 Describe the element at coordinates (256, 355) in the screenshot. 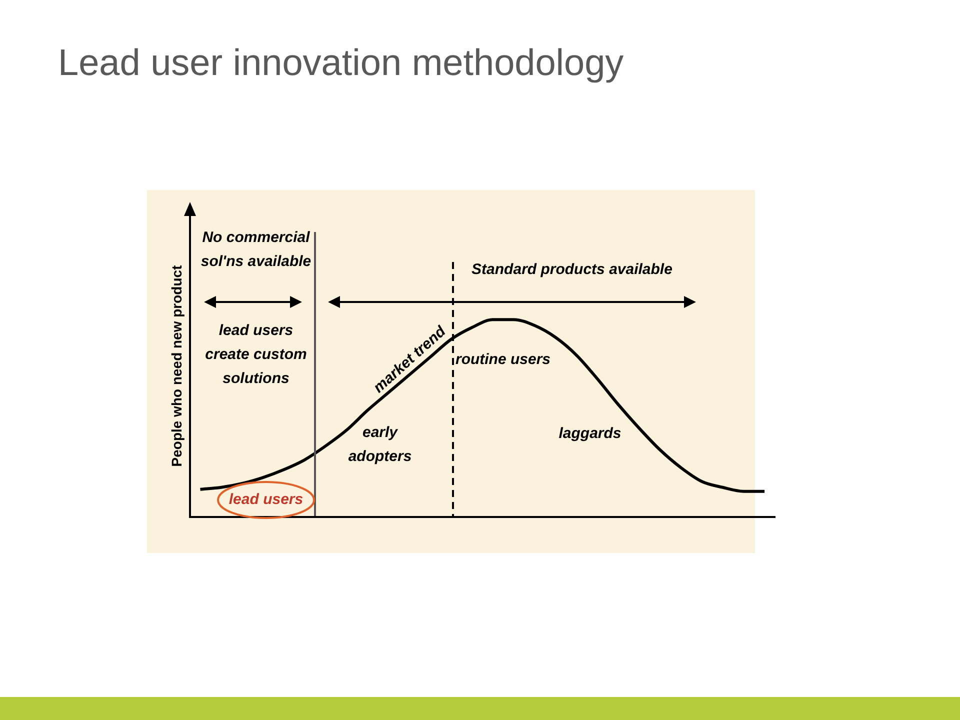

I see `annotation: lead users create custom solutions` at that location.